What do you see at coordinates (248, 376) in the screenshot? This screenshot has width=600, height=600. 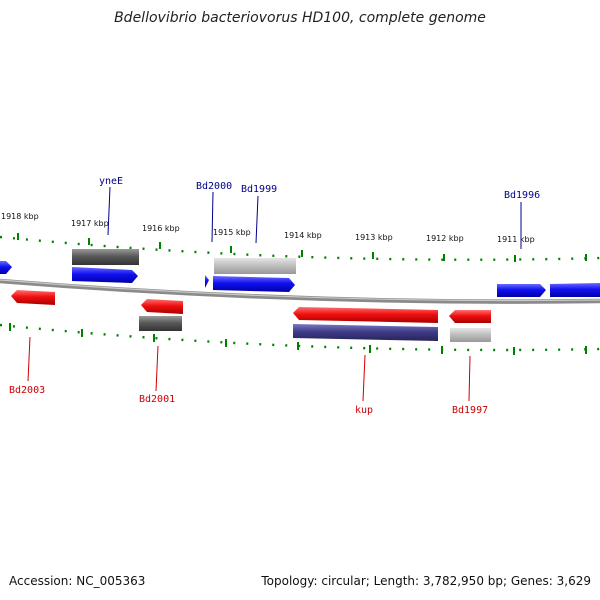 I see `gene-labels-bottom: Bd2003 Bd2001 kup Bd1997` at bounding box center [248, 376].